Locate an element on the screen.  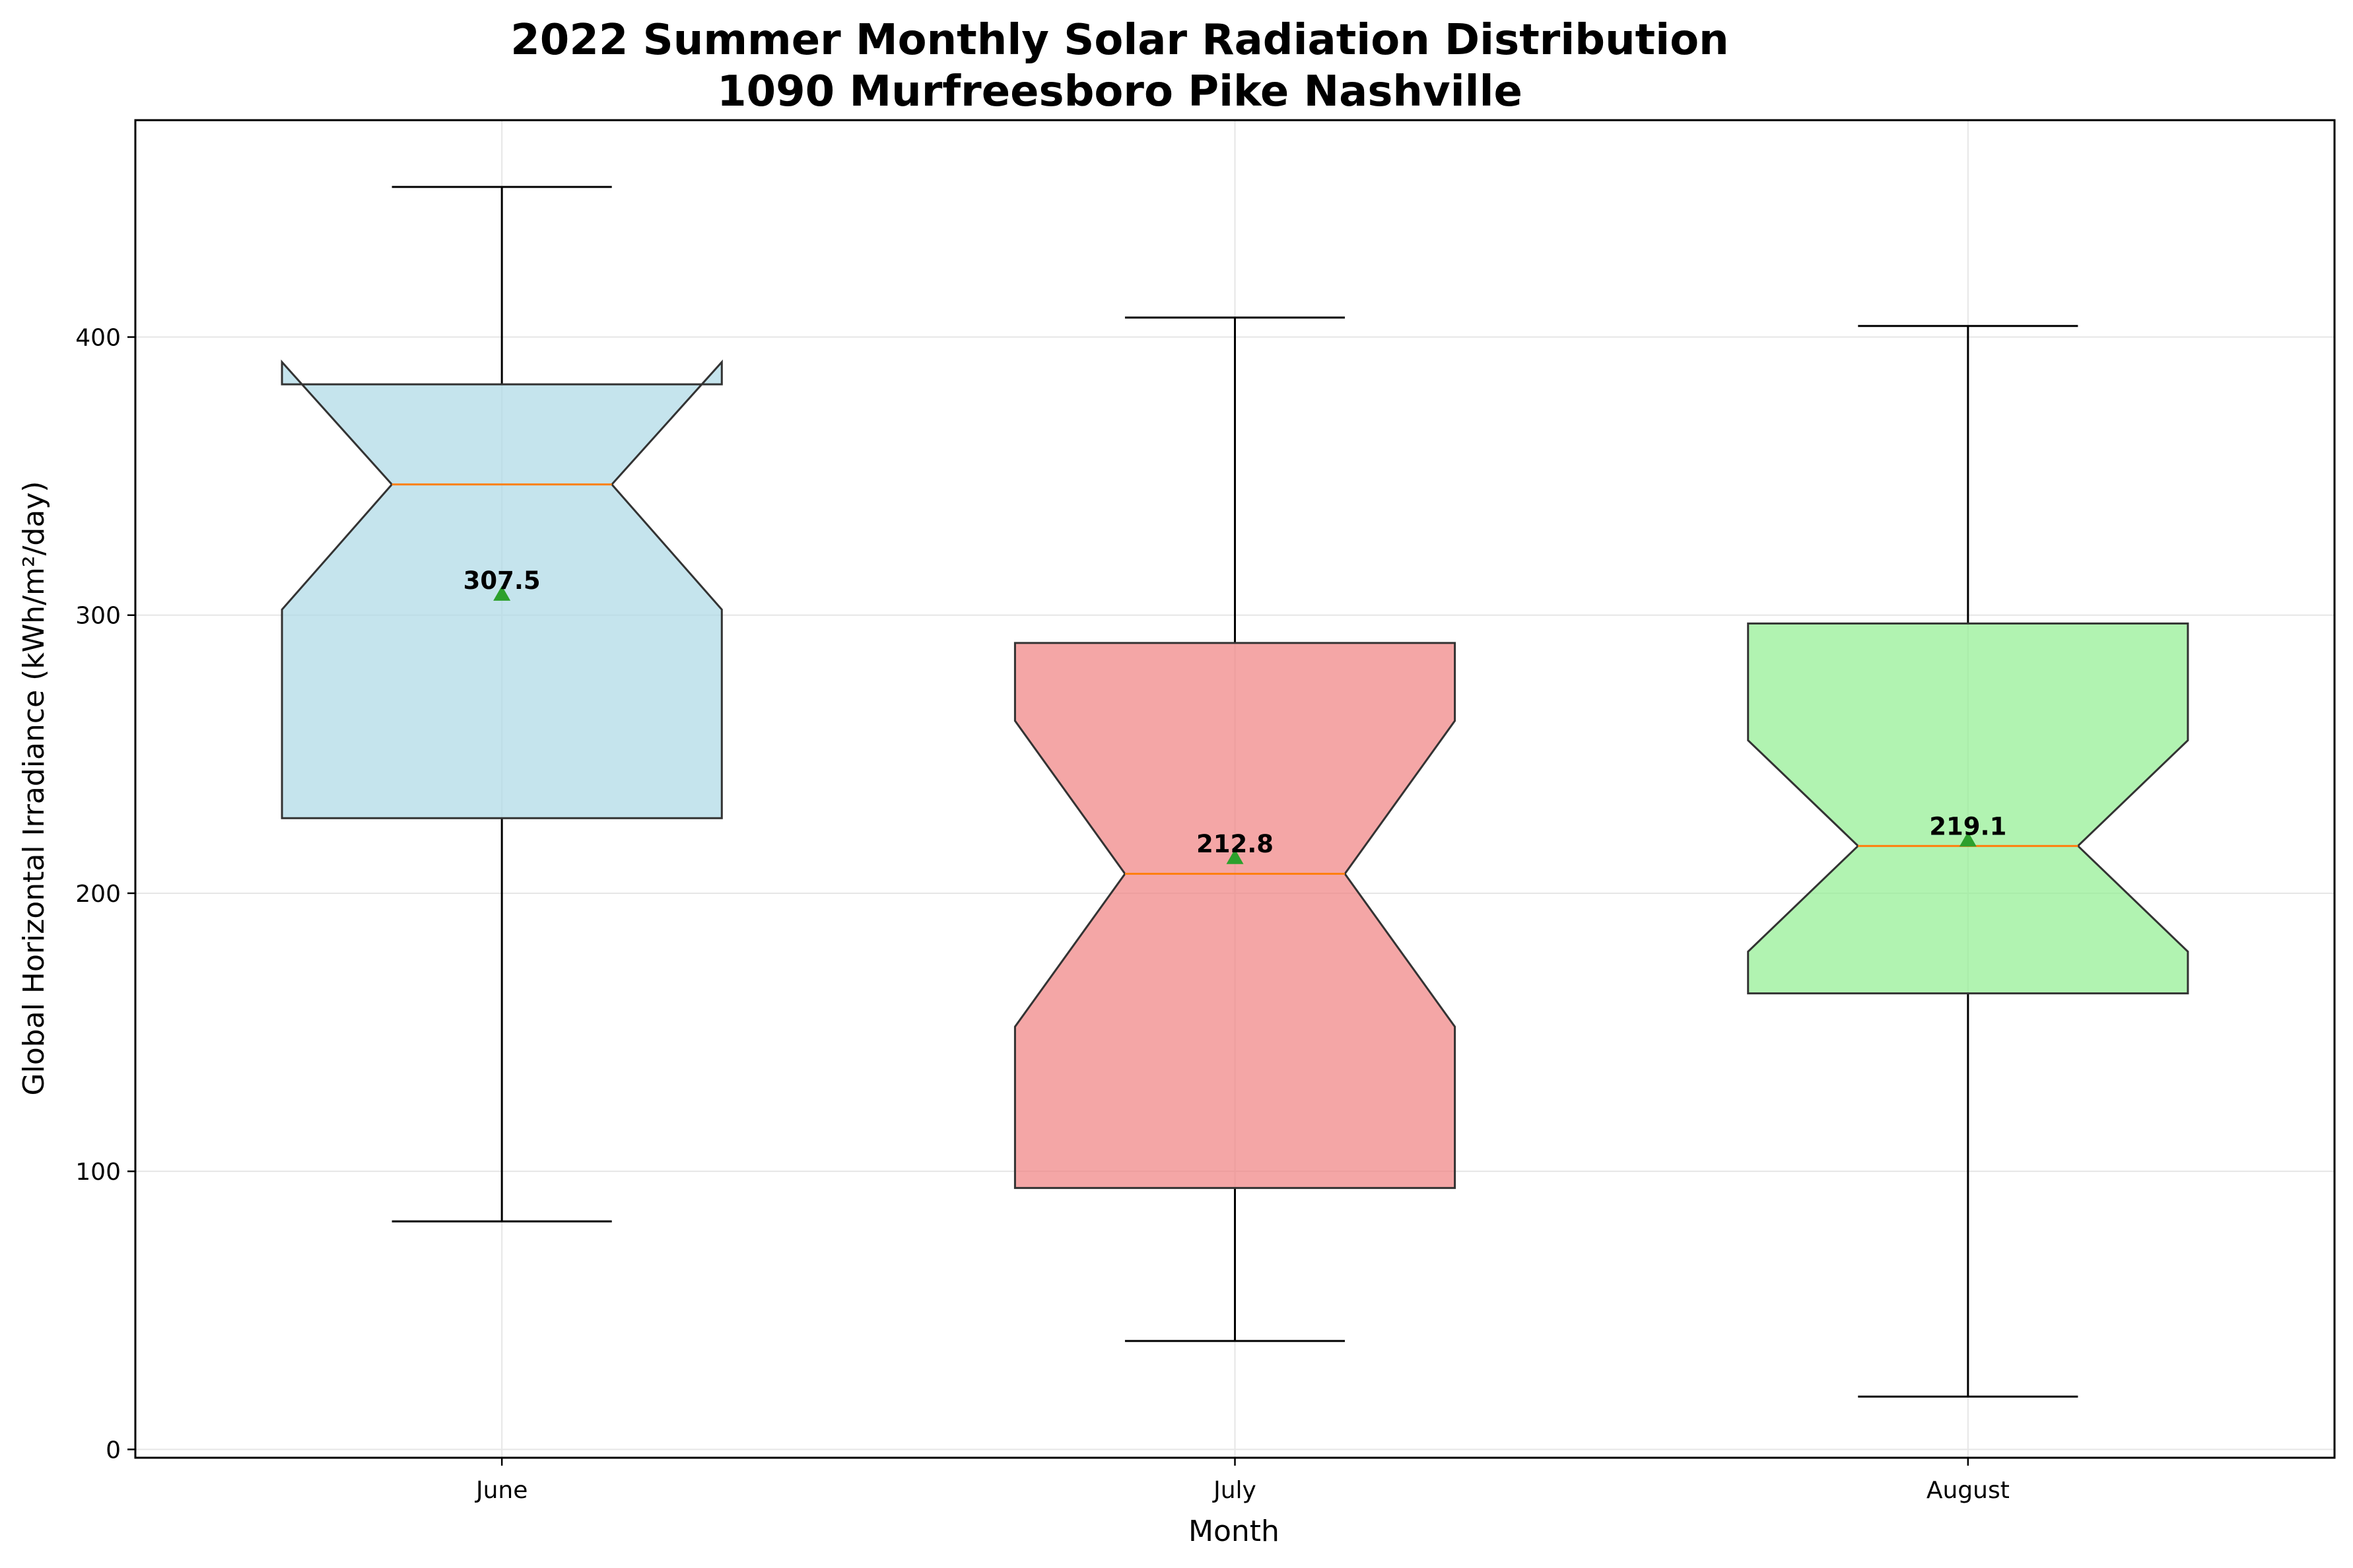
mean-value-label: 219.1 is located at coordinates (1967, 827).